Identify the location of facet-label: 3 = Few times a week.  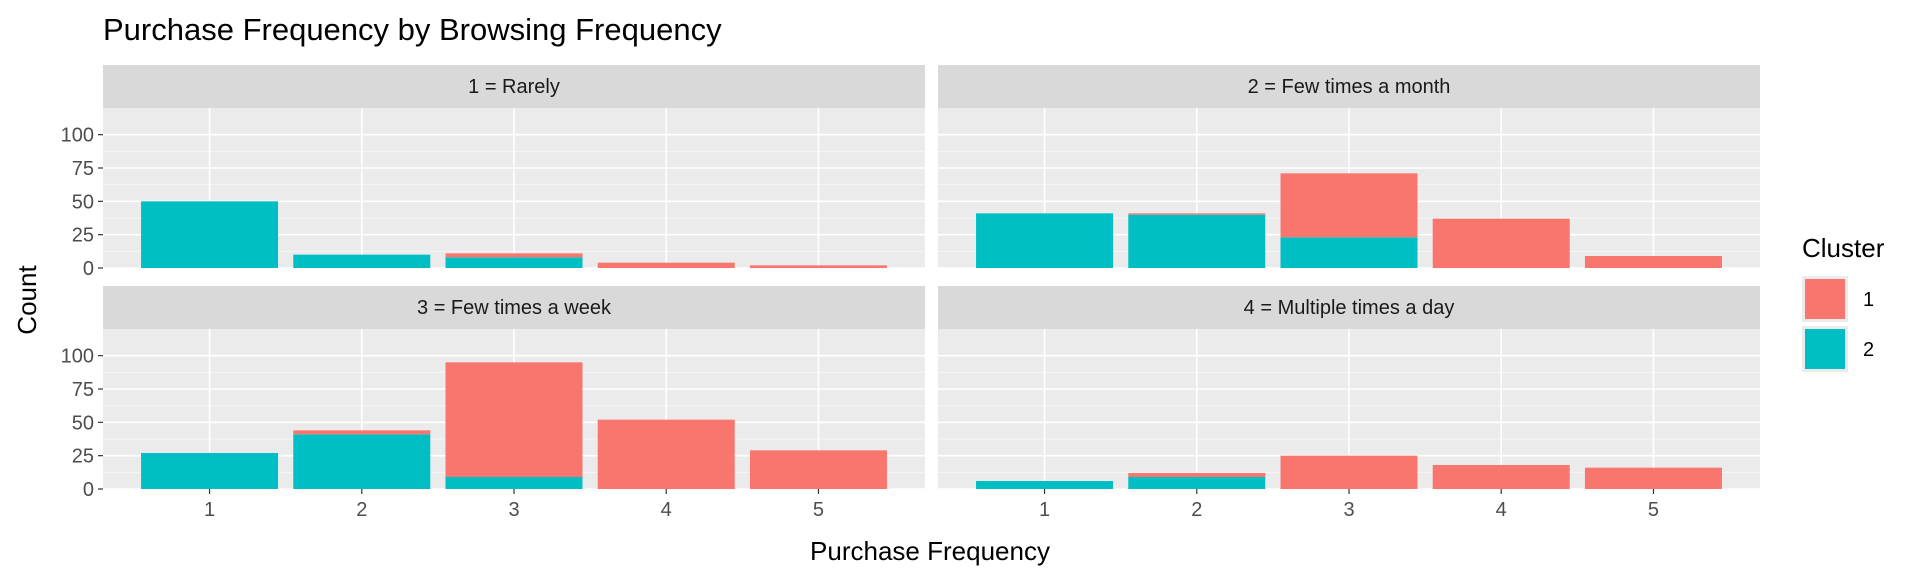
(514, 308).